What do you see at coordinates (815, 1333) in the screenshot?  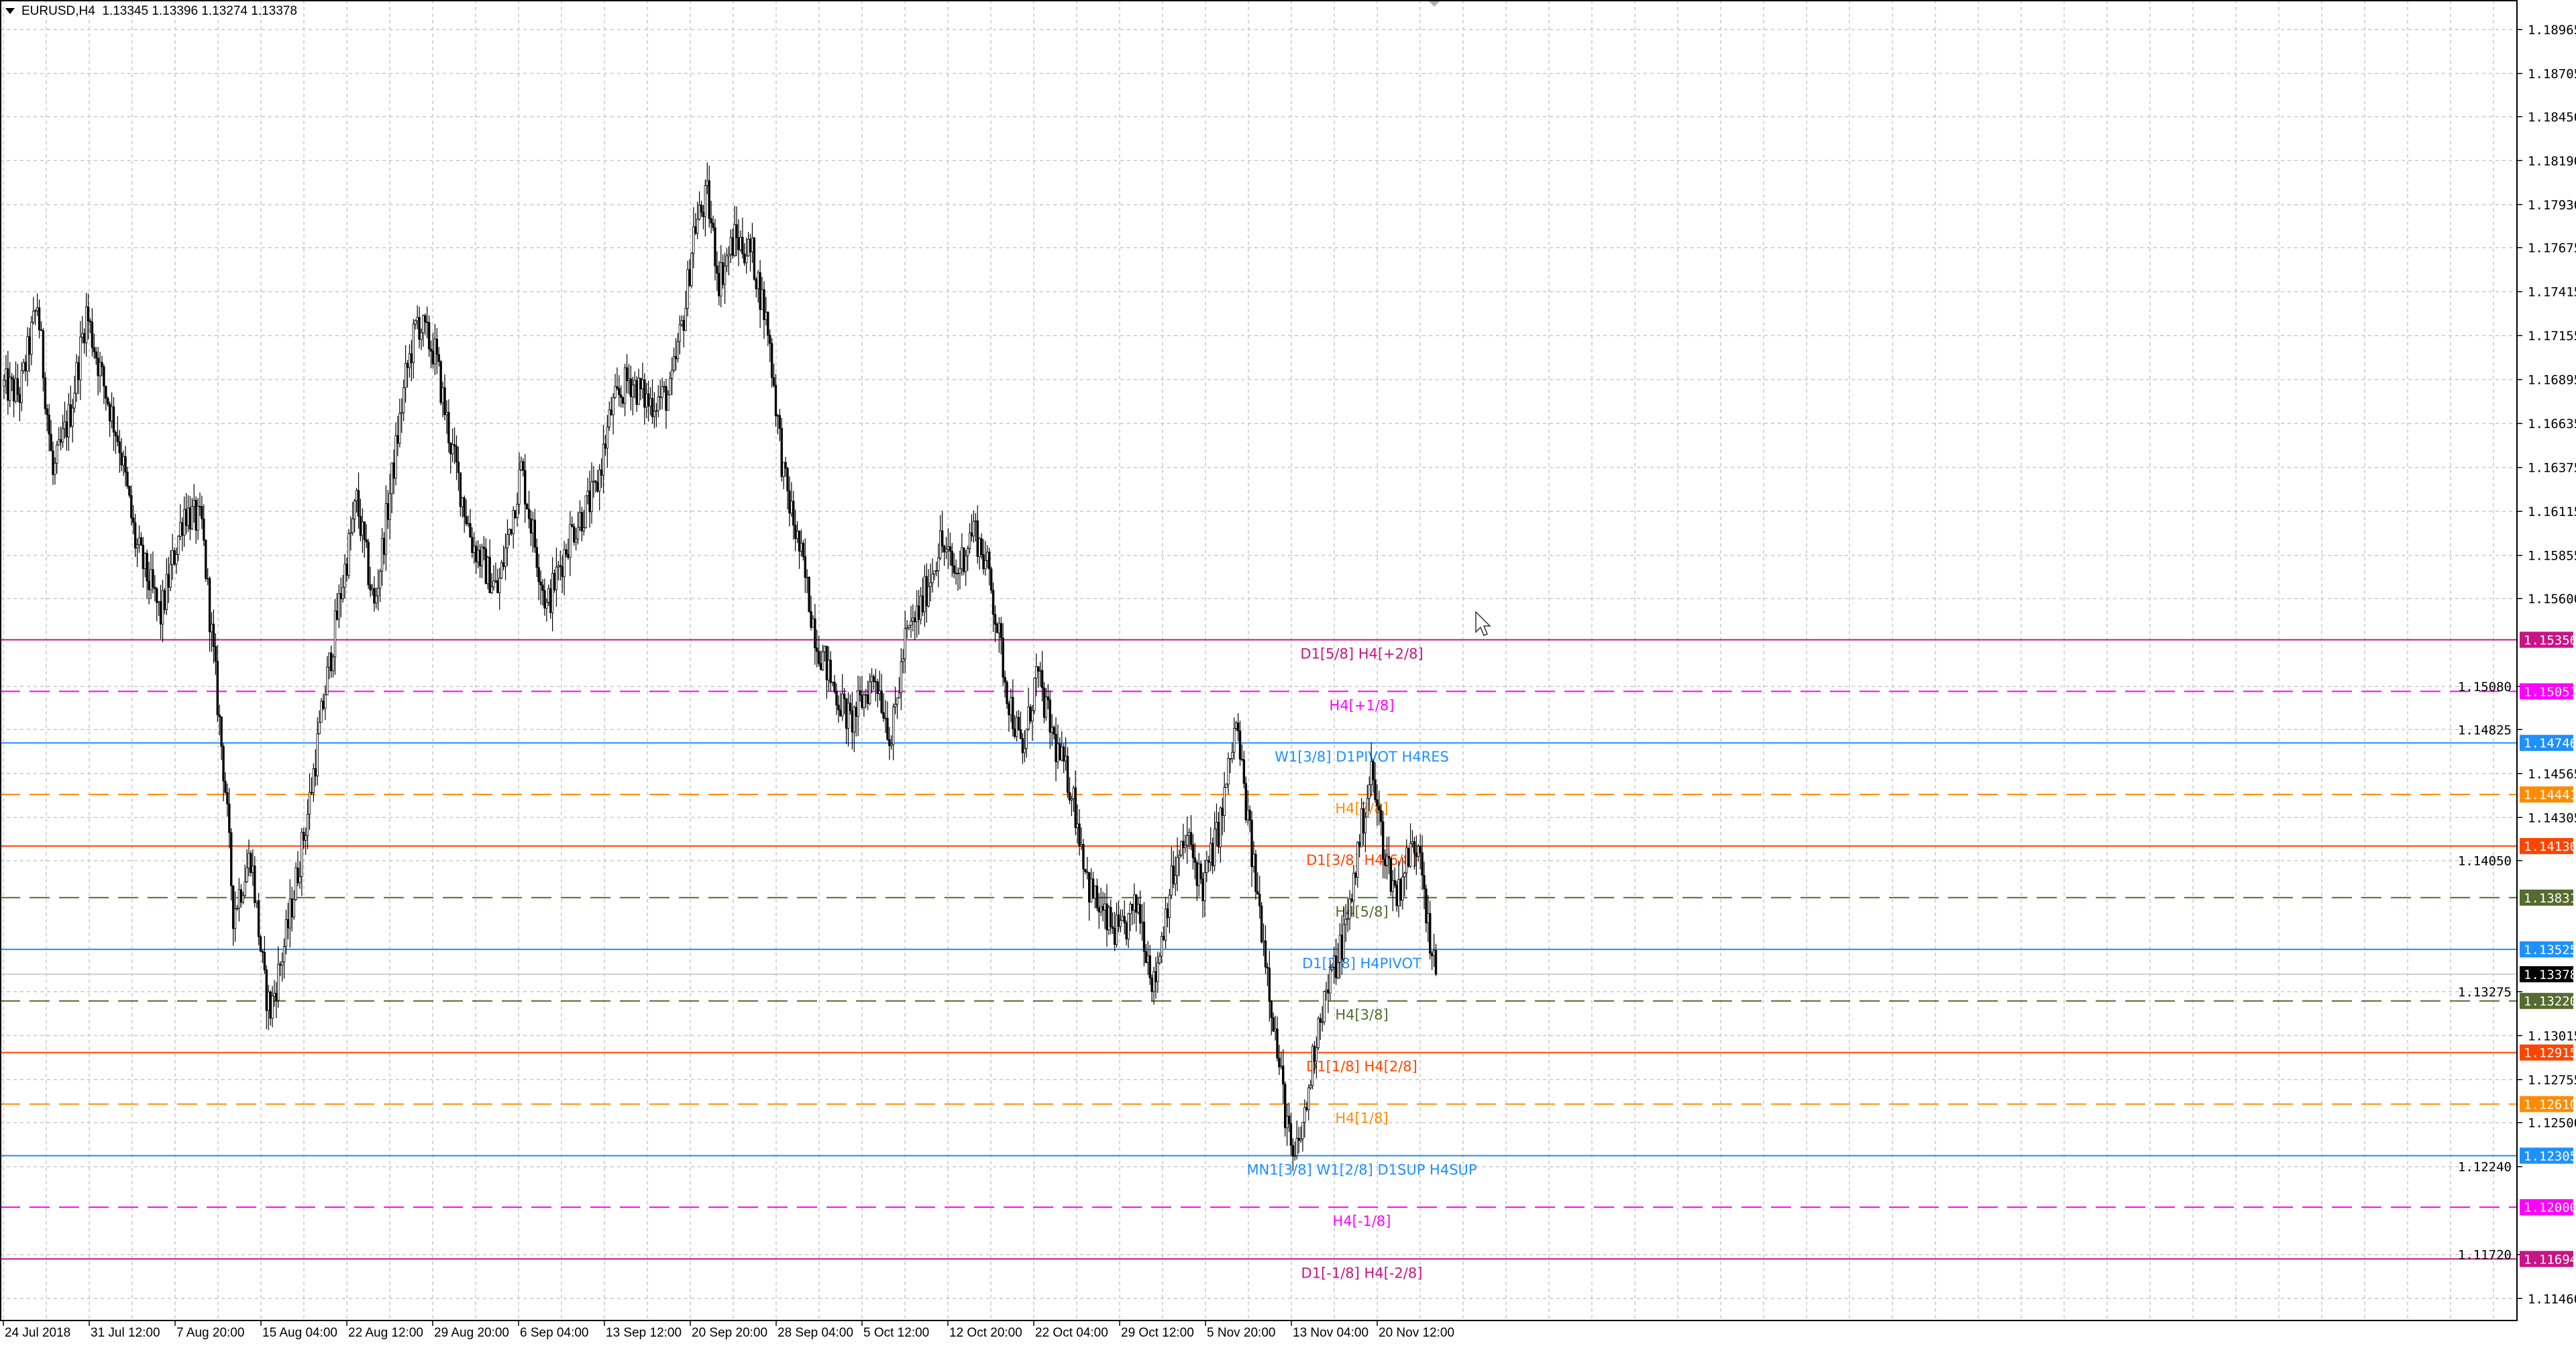 I see `time-tick-label: 28 Sep 04:00` at bounding box center [815, 1333].